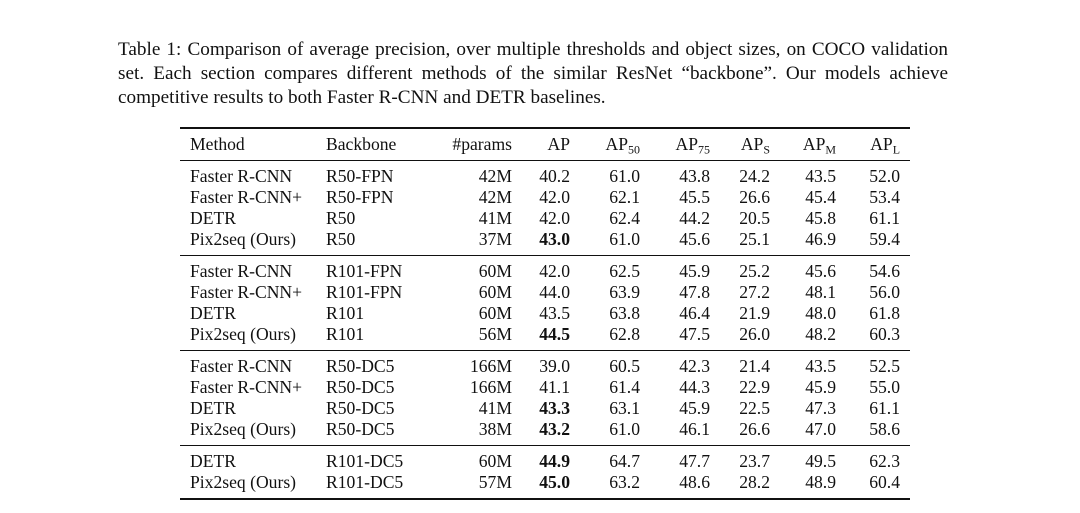 The height and width of the screenshot is (513, 1080). Describe the element at coordinates (754, 313) in the screenshot. I see `cell-aps: 21.9` at that location.